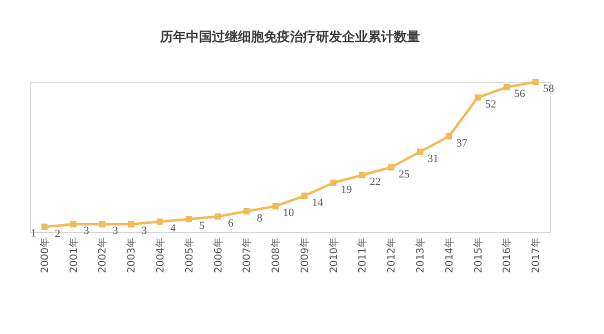 This screenshot has height=334, width=604. I want to click on data-label: 58, so click(549, 89).